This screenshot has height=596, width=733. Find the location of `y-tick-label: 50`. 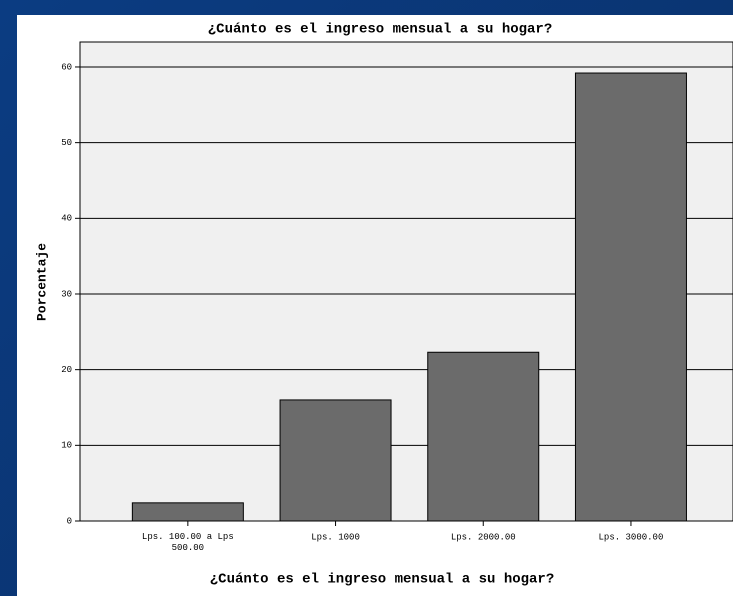

y-tick-label: 50 is located at coordinates (66, 143).